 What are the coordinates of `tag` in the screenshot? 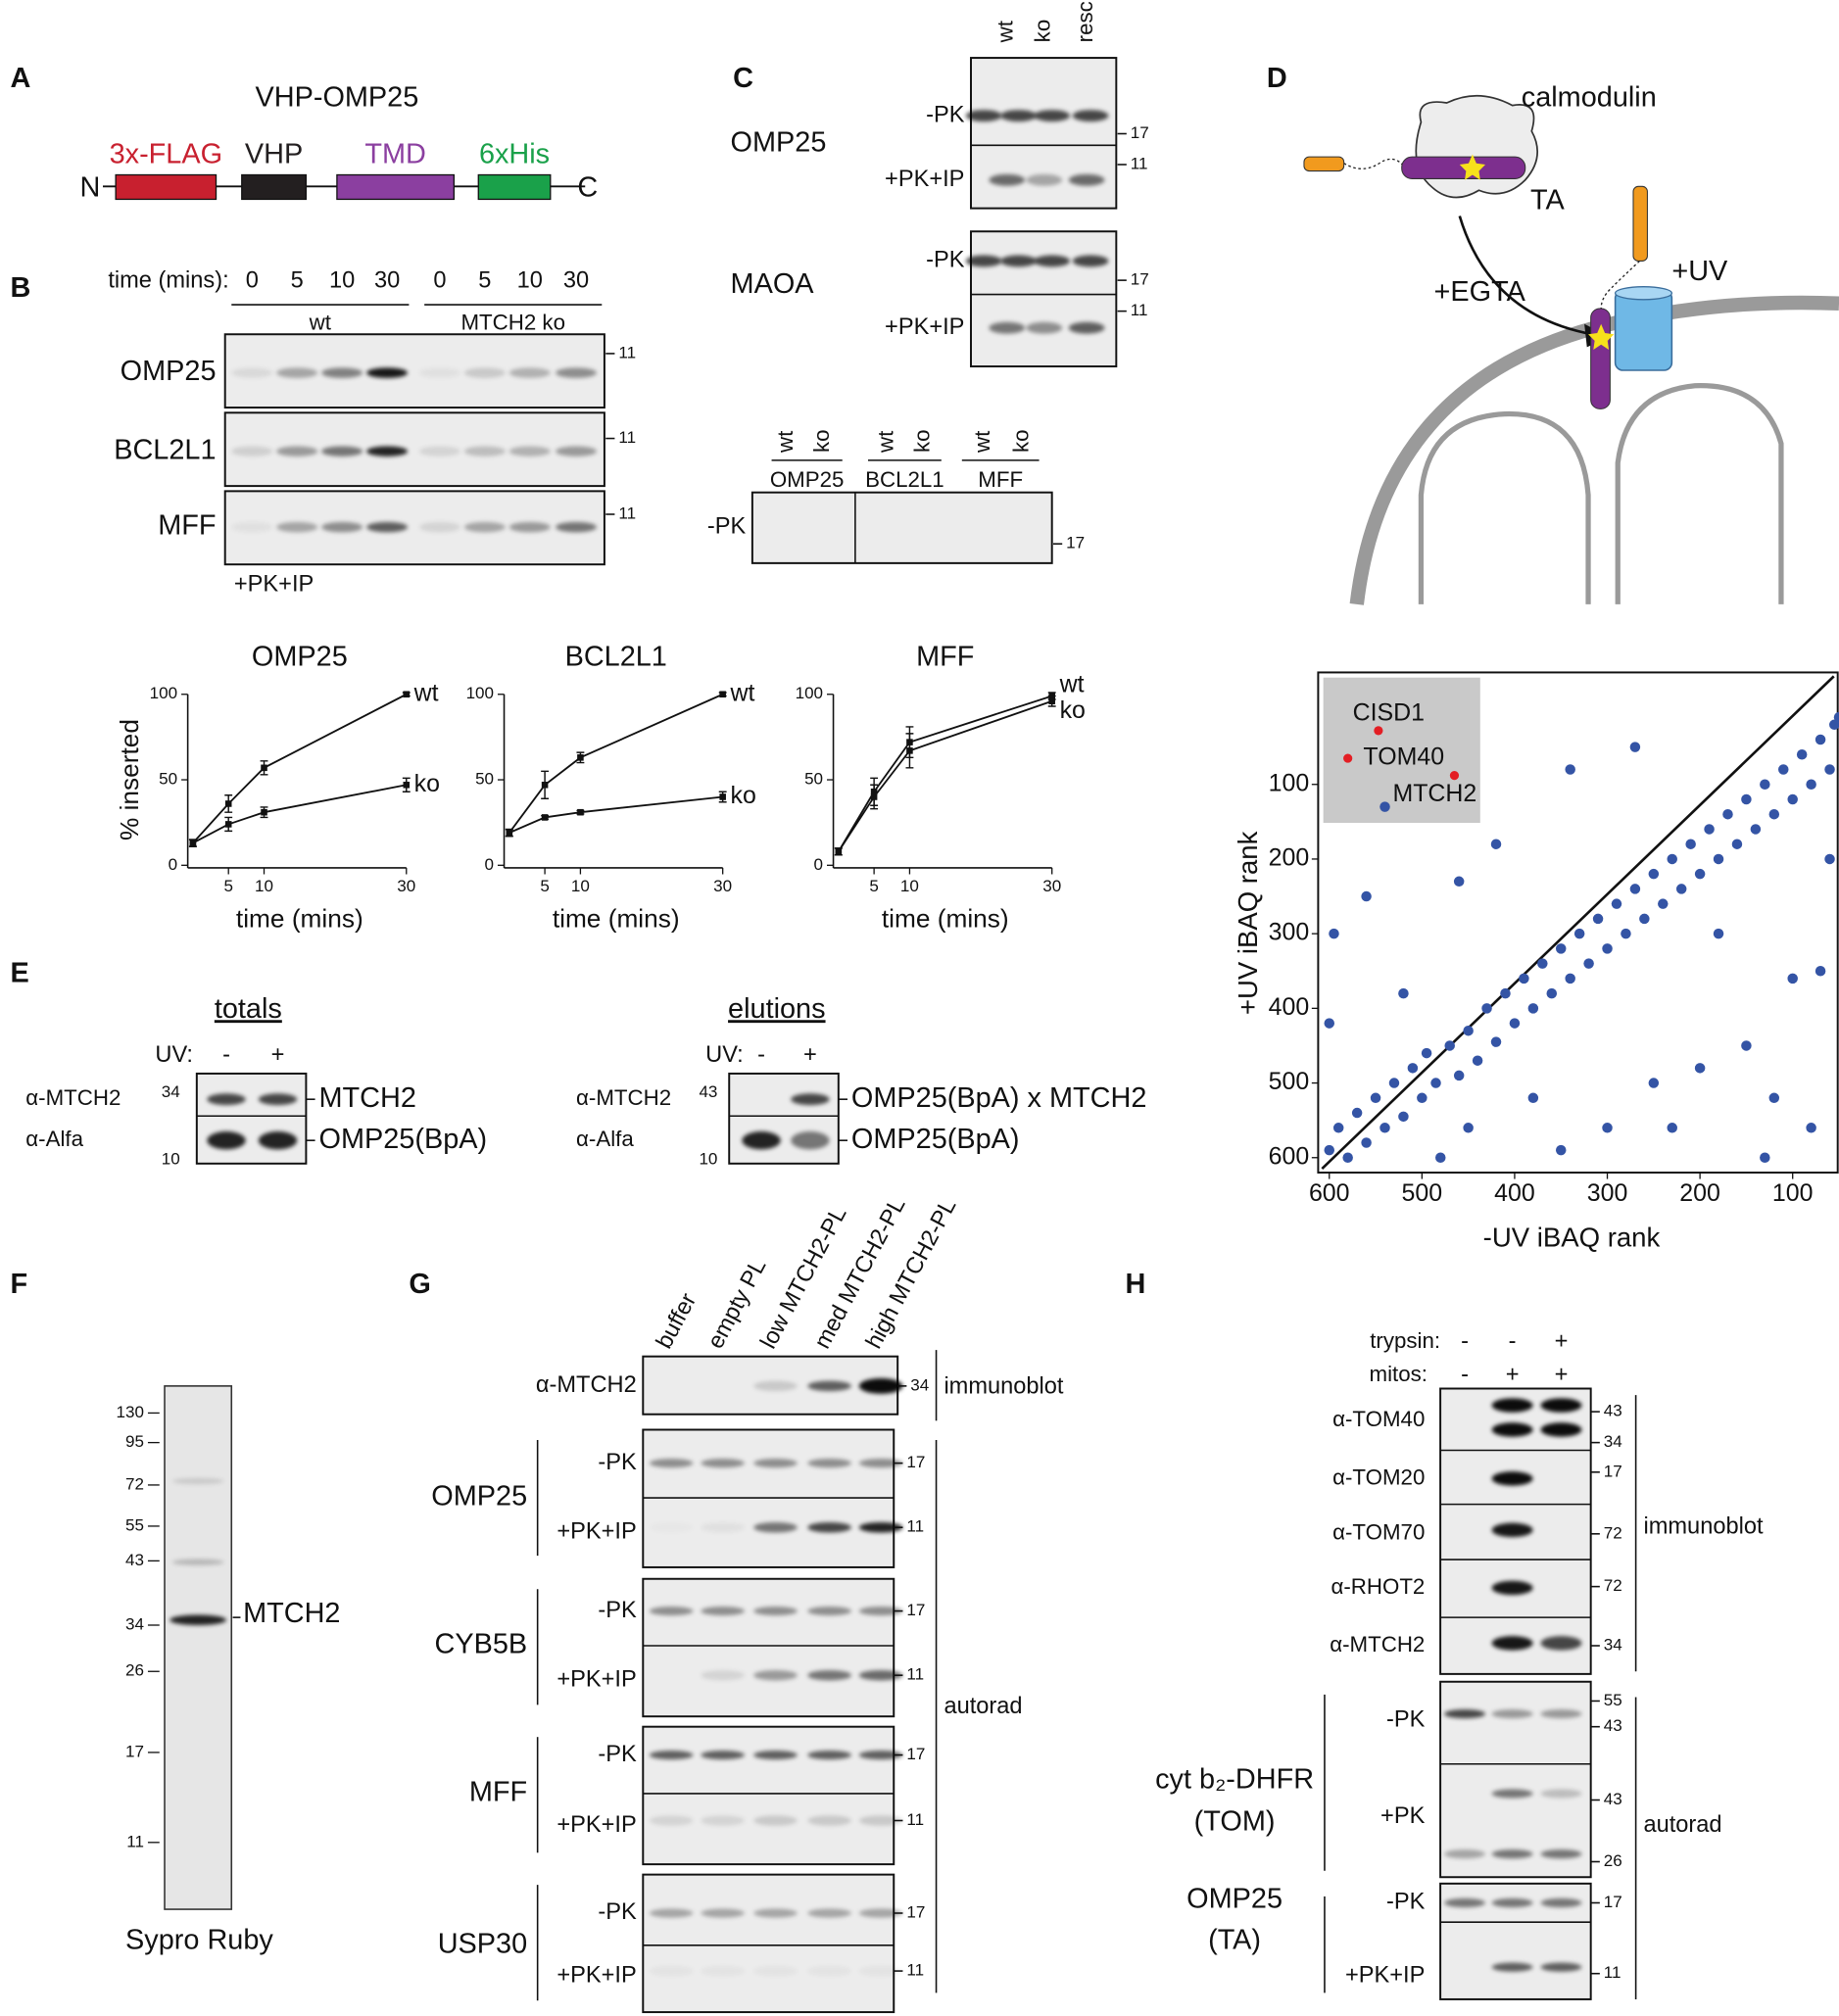 It's located at (1324, 164).